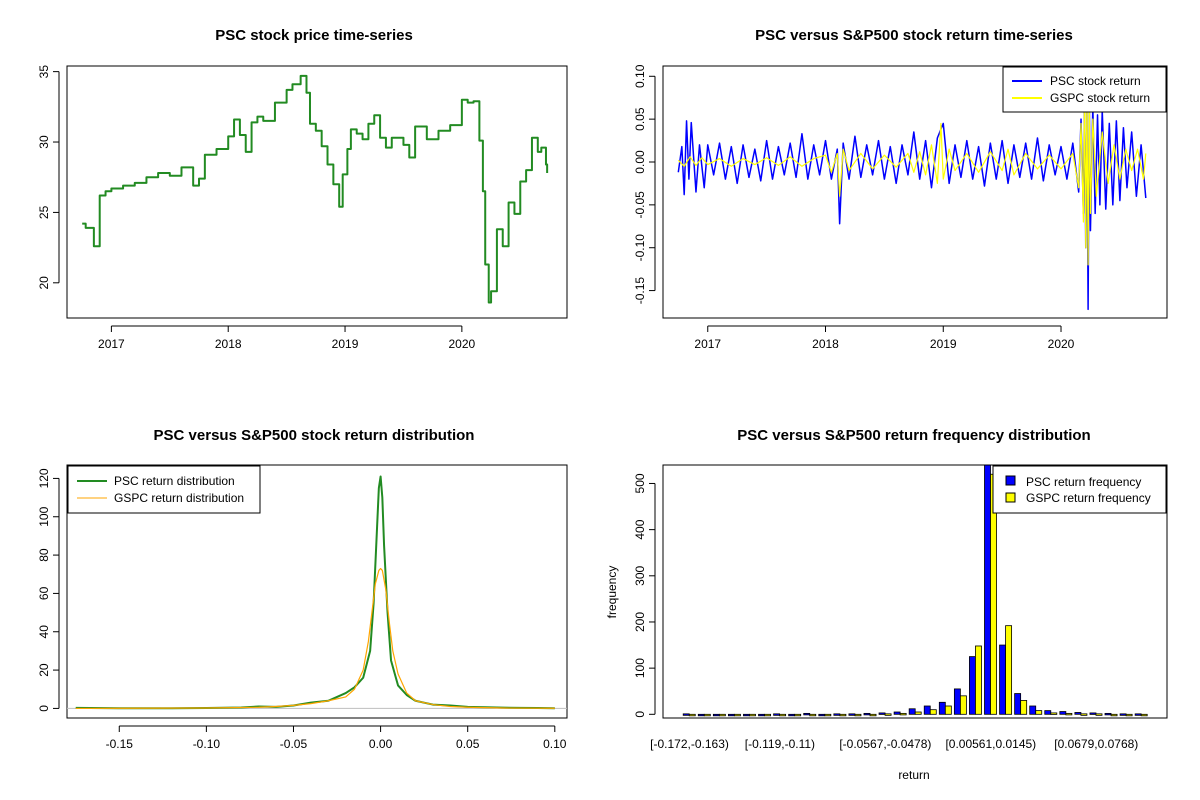 The image size is (1200, 800). Describe the element at coordinates (640, 483) in the screenshot. I see `y-tick-label: 500` at that location.